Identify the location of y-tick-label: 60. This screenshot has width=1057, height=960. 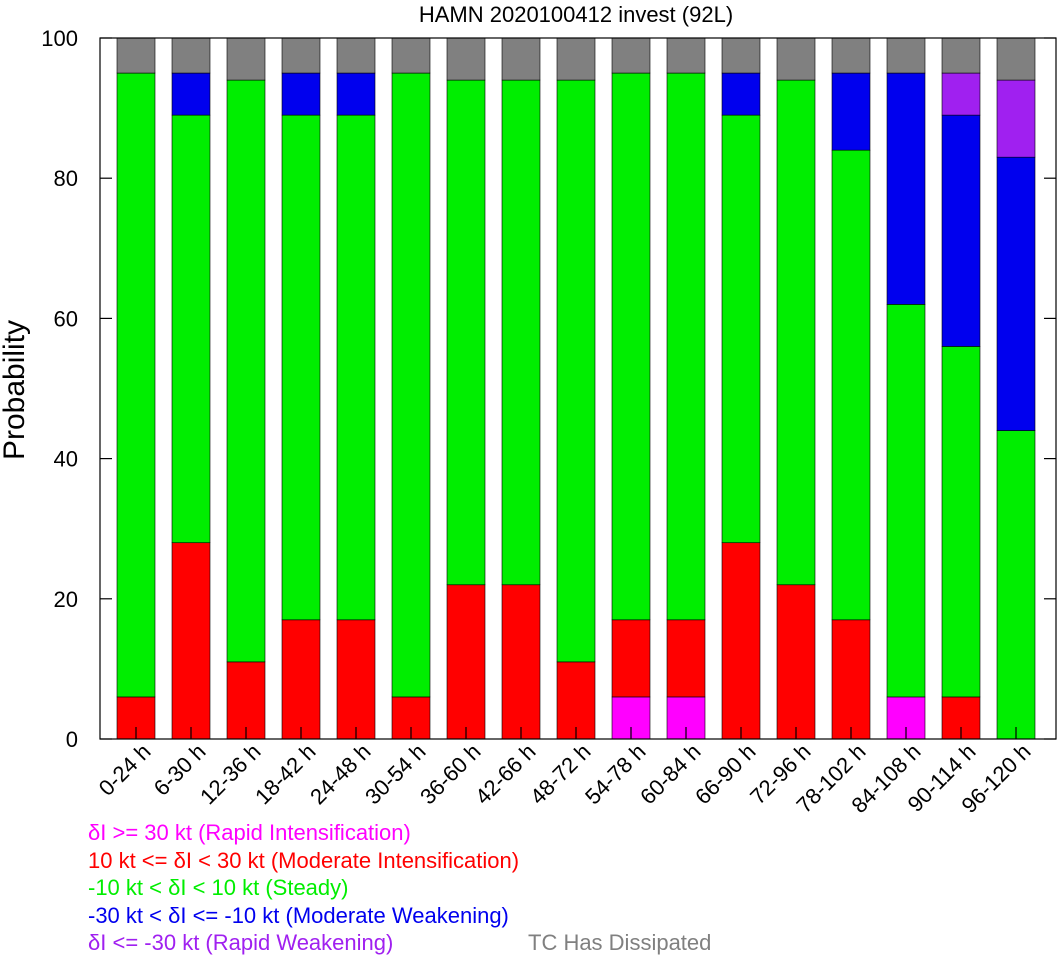
(66, 318).